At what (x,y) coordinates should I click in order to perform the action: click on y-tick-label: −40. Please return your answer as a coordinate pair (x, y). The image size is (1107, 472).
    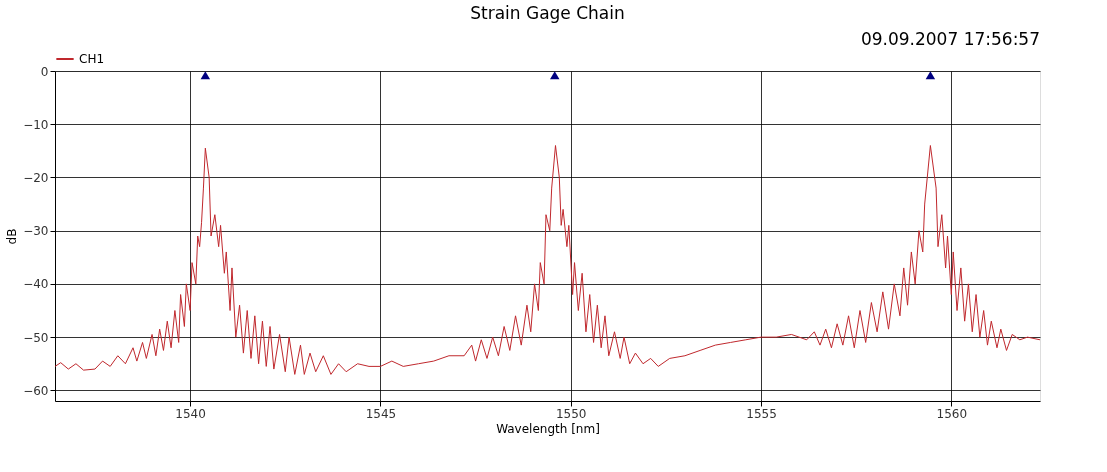
    Looking at the image, I should click on (36, 284).